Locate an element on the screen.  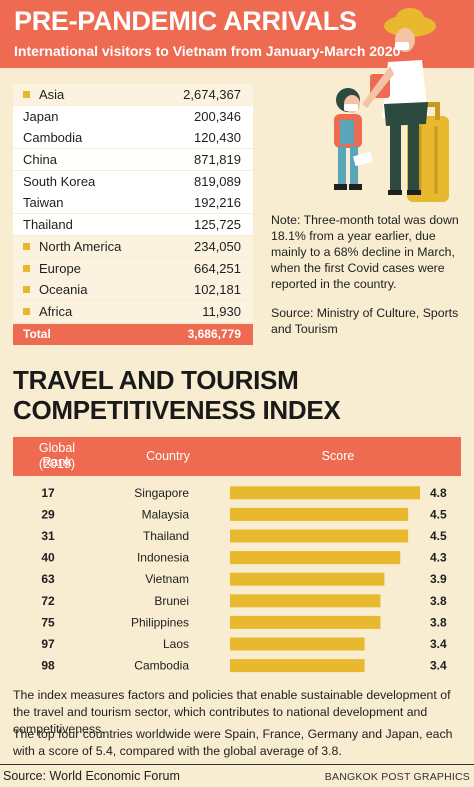
arrivals-value: 819,089 is located at coordinates (217, 181).